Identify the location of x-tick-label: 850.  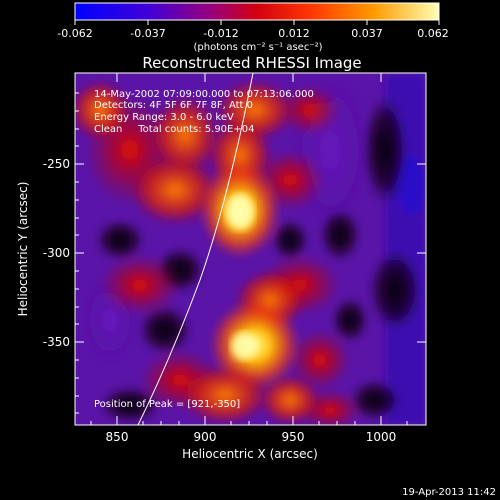
(117, 437).